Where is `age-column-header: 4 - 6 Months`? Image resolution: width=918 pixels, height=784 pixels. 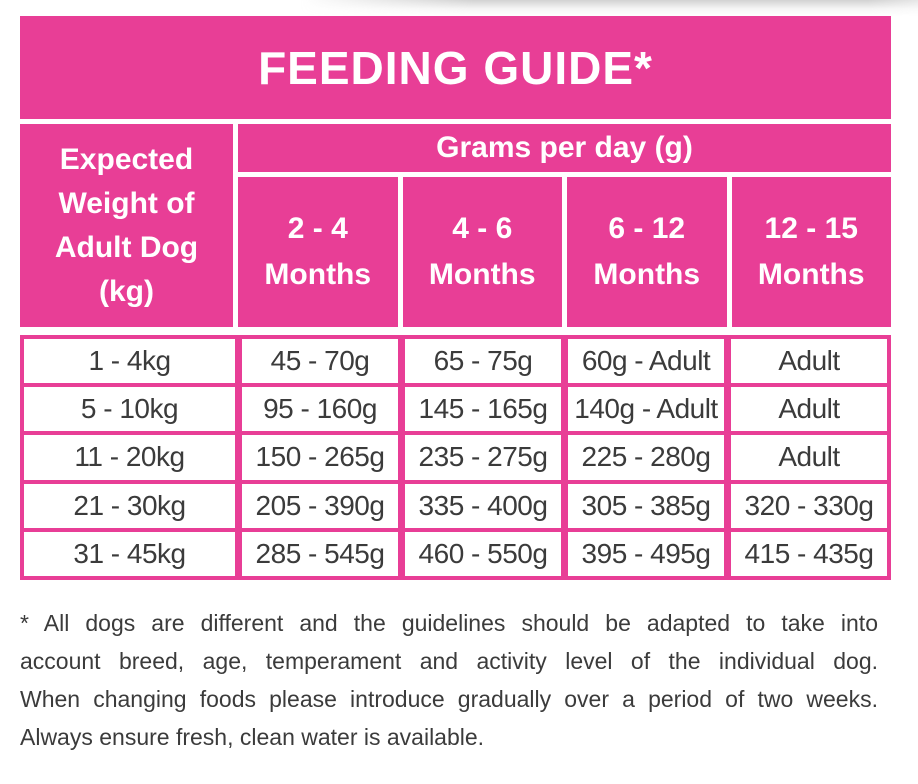
age-column-header: 4 - 6 Months is located at coordinates (482, 252).